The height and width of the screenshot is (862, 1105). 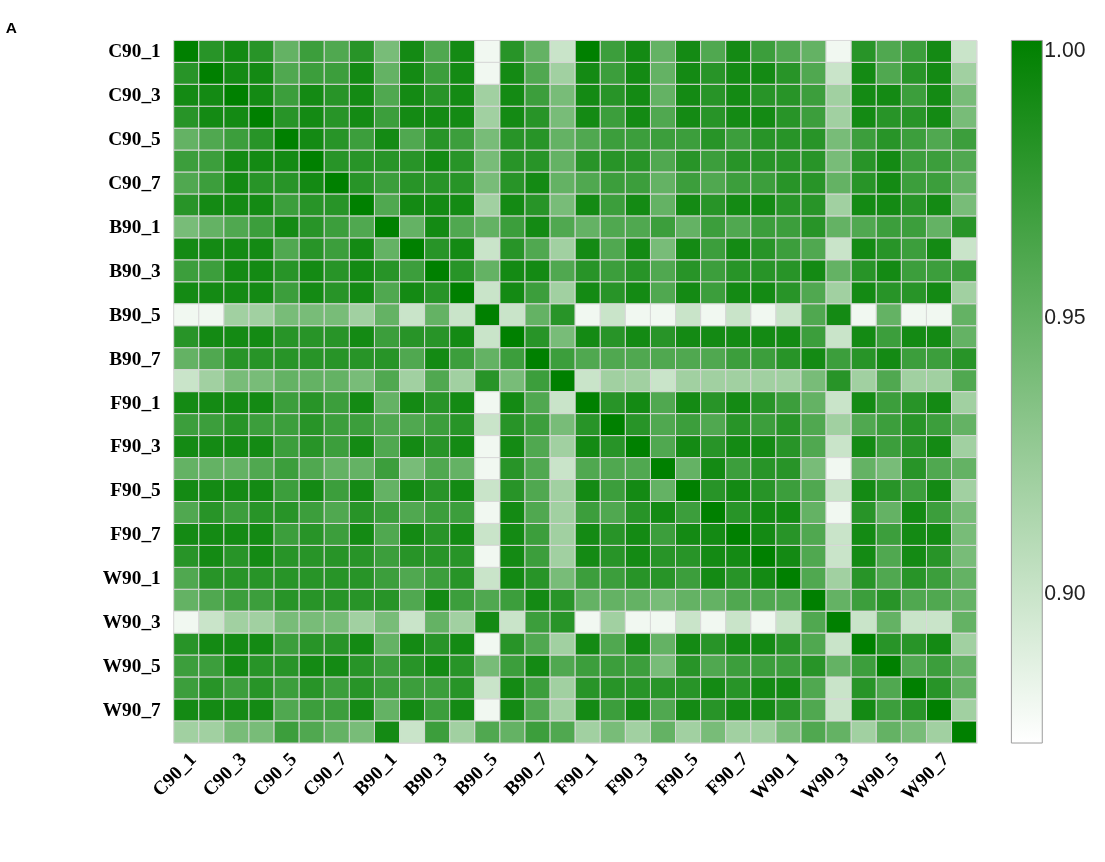 What do you see at coordinates (135, 446) in the screenshot?
I see `y-tick-label: F90_3` at bounding box center [135, 446].